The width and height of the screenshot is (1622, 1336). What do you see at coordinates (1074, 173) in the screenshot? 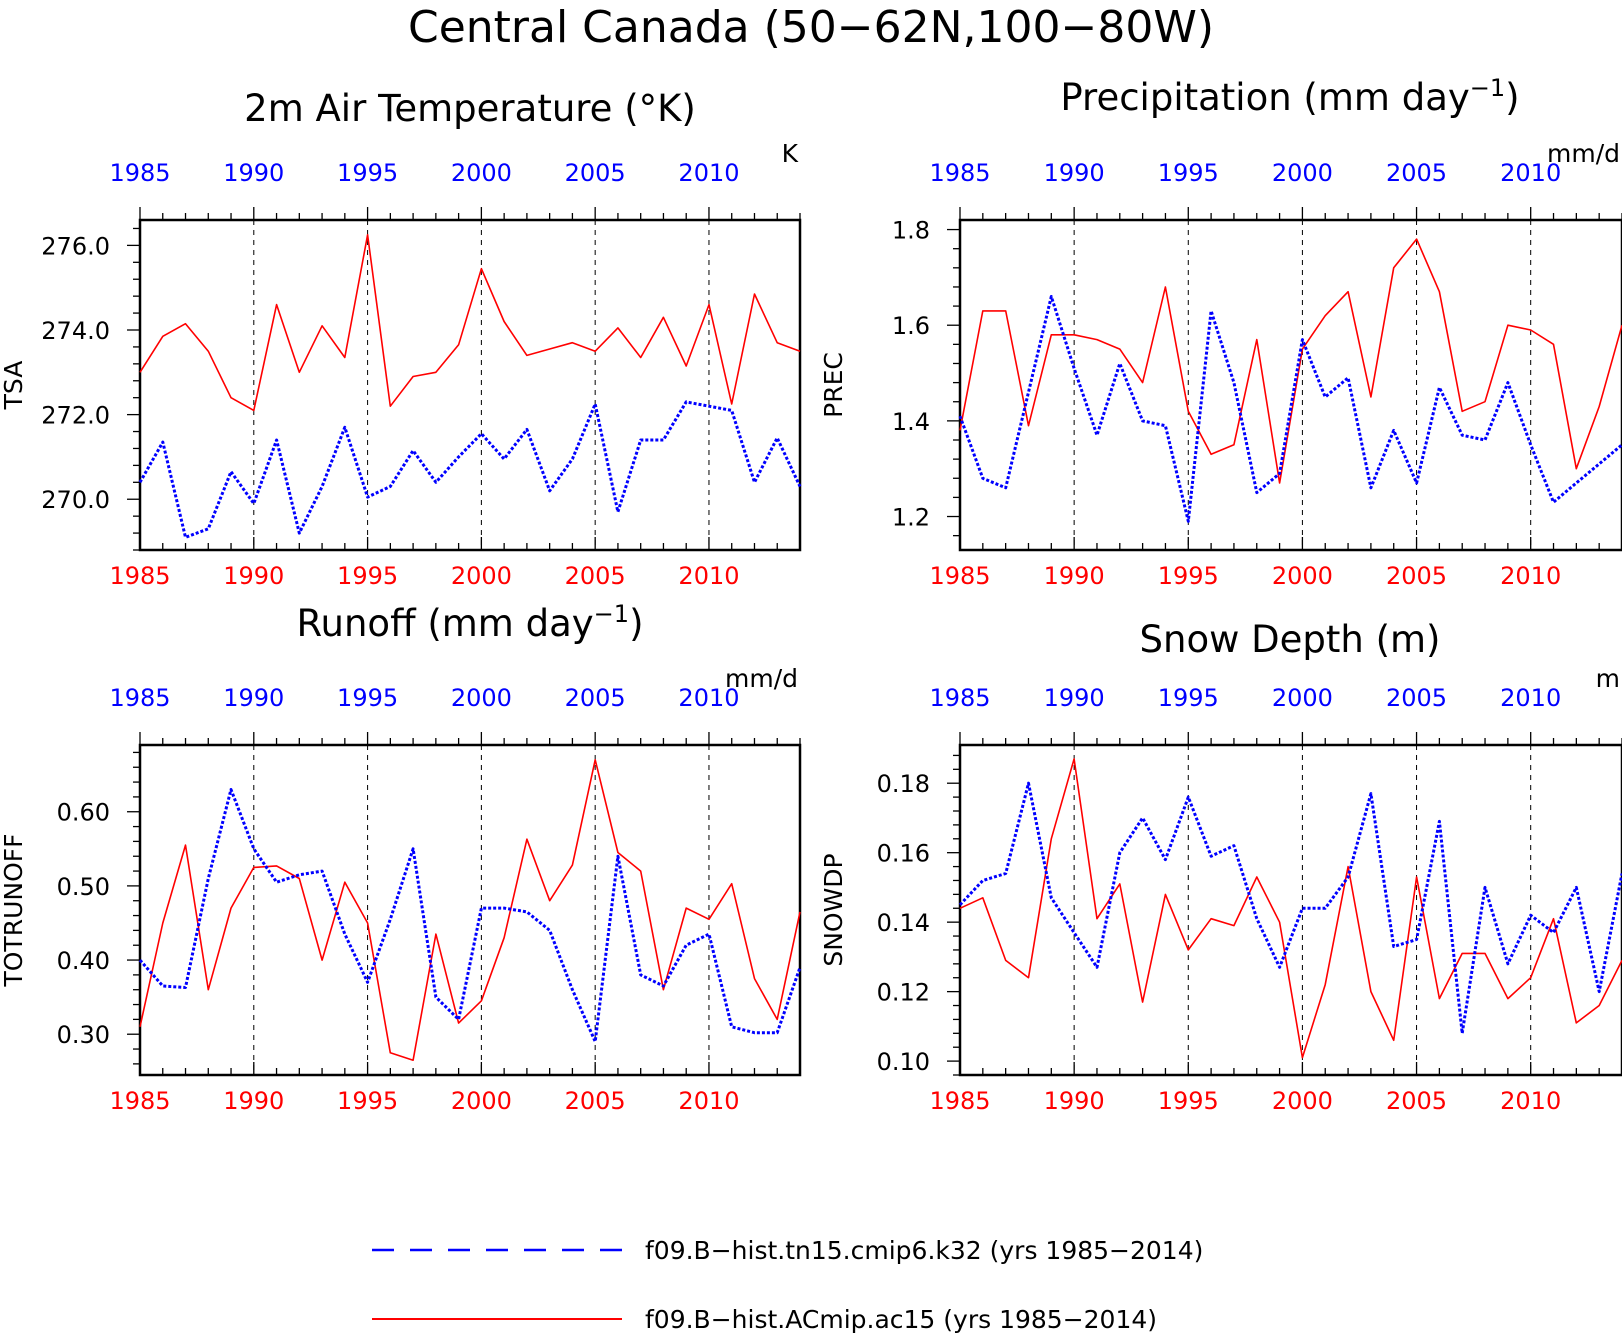
I see `precipitation-x-tick-label-top: 1990` at bounding box center [1074, 173].